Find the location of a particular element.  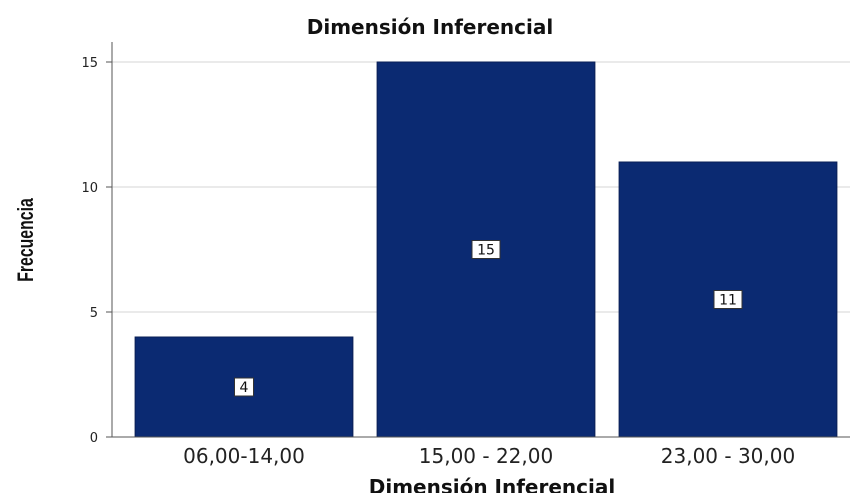

data-label: 4 is located at coordinates (244, 388).